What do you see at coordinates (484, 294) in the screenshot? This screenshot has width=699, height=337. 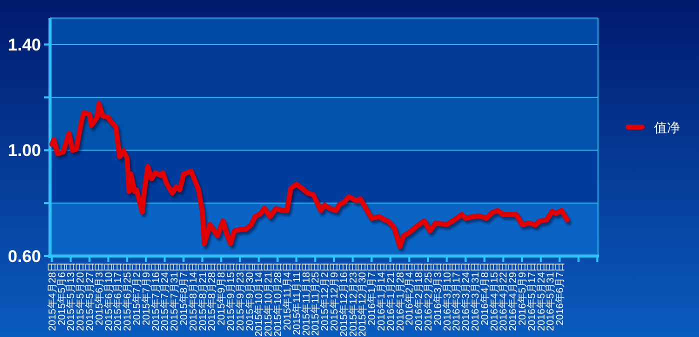 I see `x-tick-label: 2016年4月8日` at bounding box center [484, 294].